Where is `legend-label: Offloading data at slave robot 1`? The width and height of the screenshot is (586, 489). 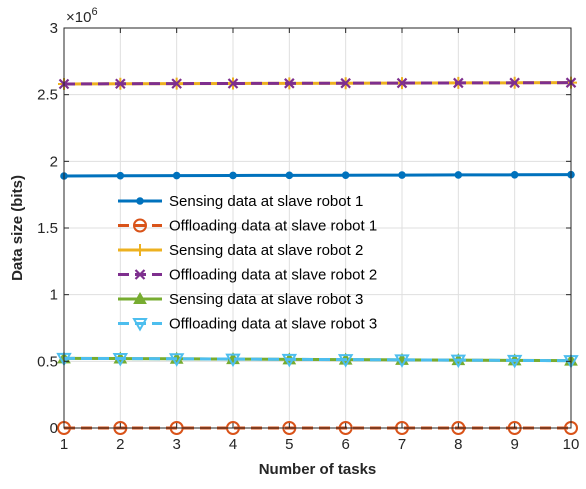 legend-label: Offloading data at slave robot 1 is located at coordinates (273, 226).